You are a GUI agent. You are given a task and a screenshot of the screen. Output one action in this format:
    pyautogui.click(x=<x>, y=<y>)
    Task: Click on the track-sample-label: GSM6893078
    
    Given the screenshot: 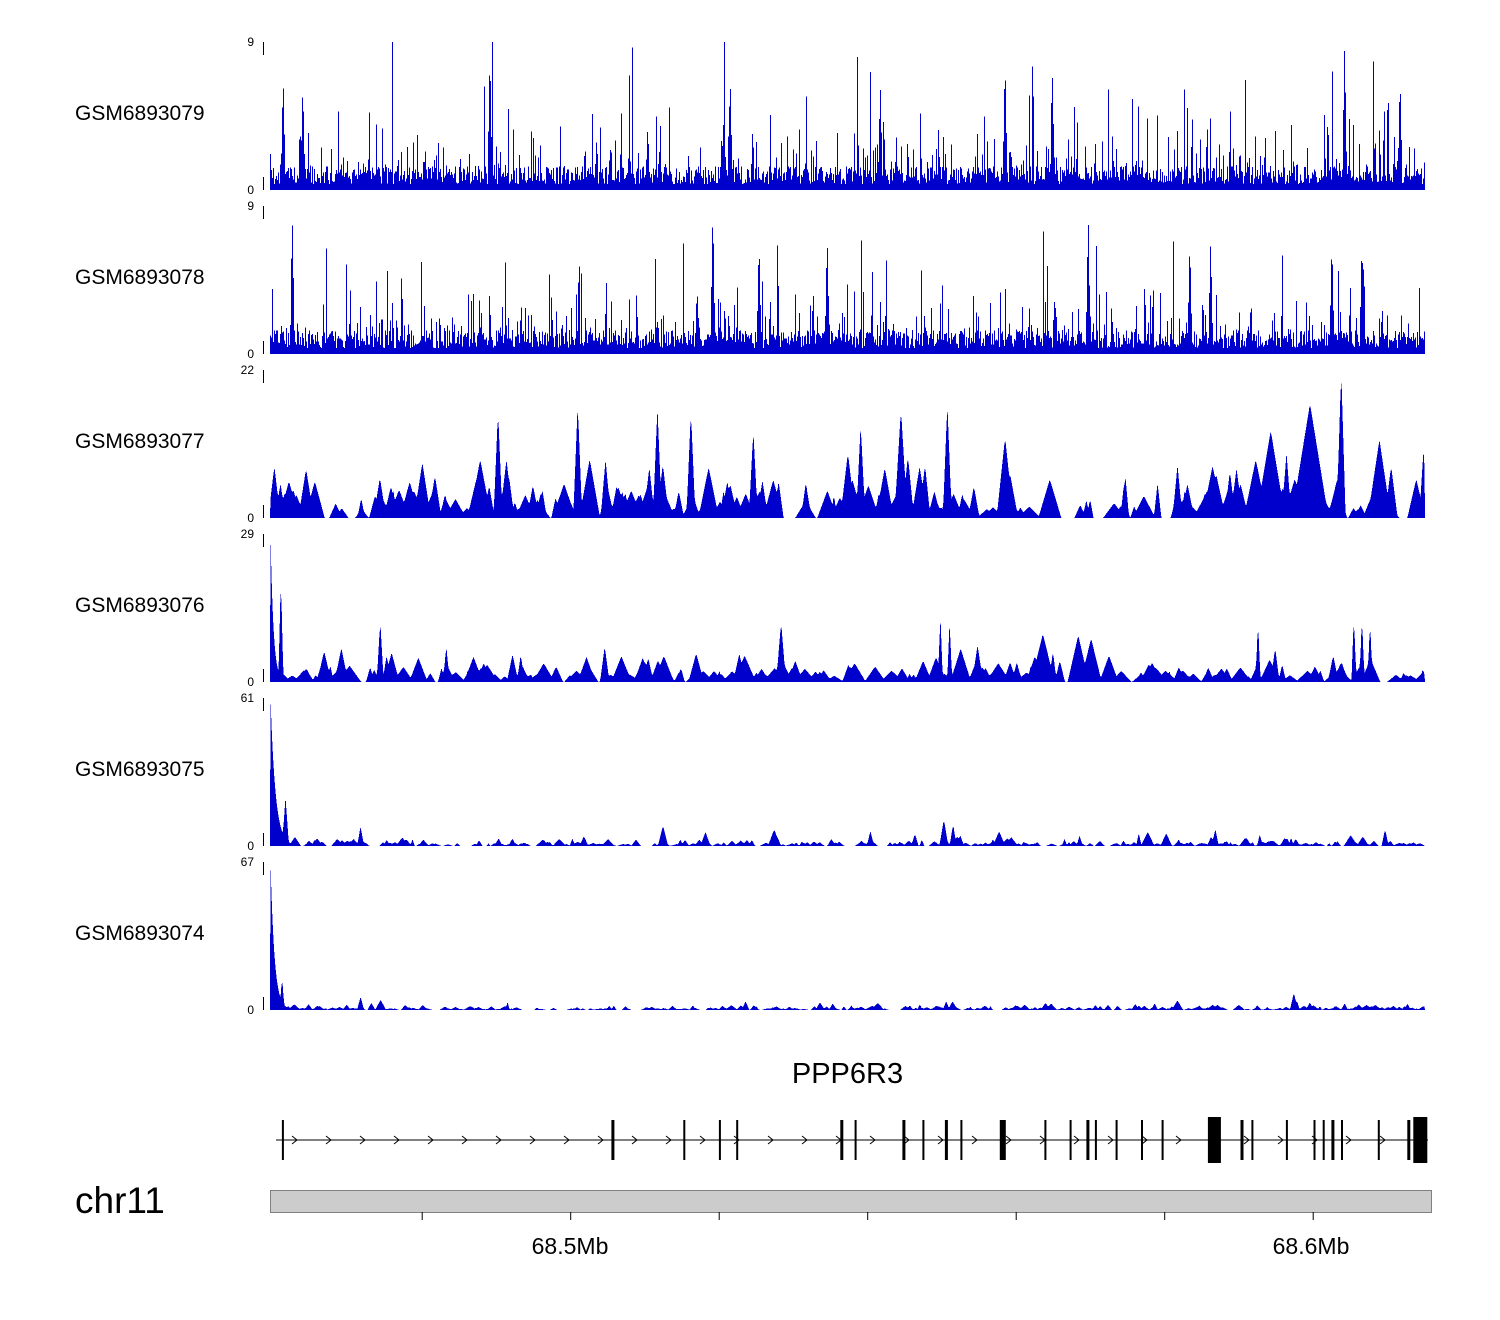 What is the action you would take?
    pyautogui.click(x=140, y=277)
    